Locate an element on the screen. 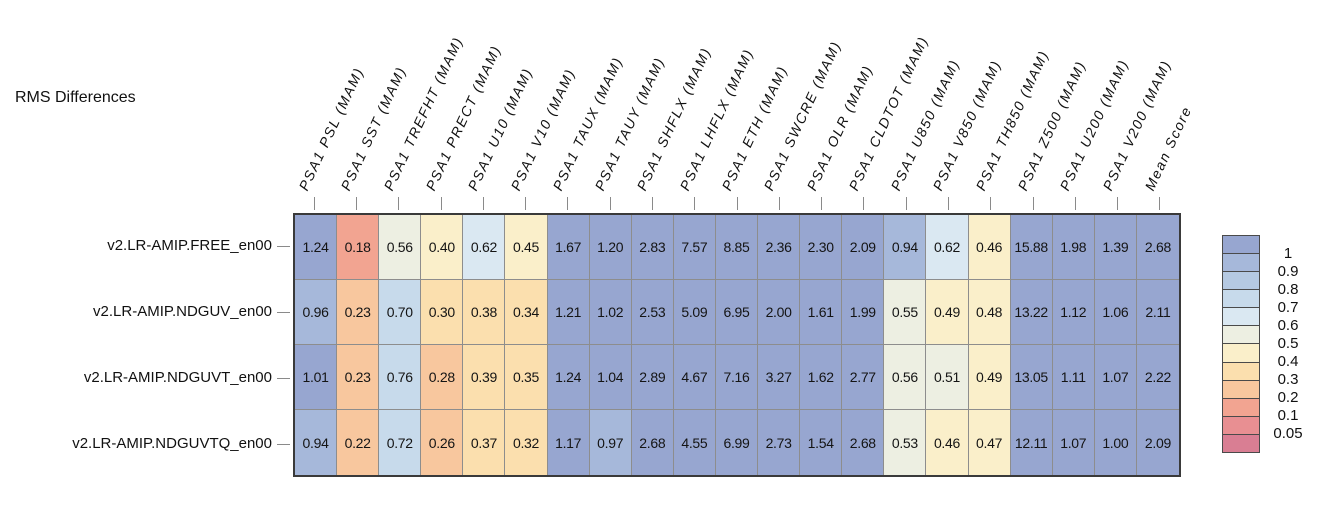 The image size is (1319, 507). heatmap-cell: 1.12 is located at coordinates (1073, 312).